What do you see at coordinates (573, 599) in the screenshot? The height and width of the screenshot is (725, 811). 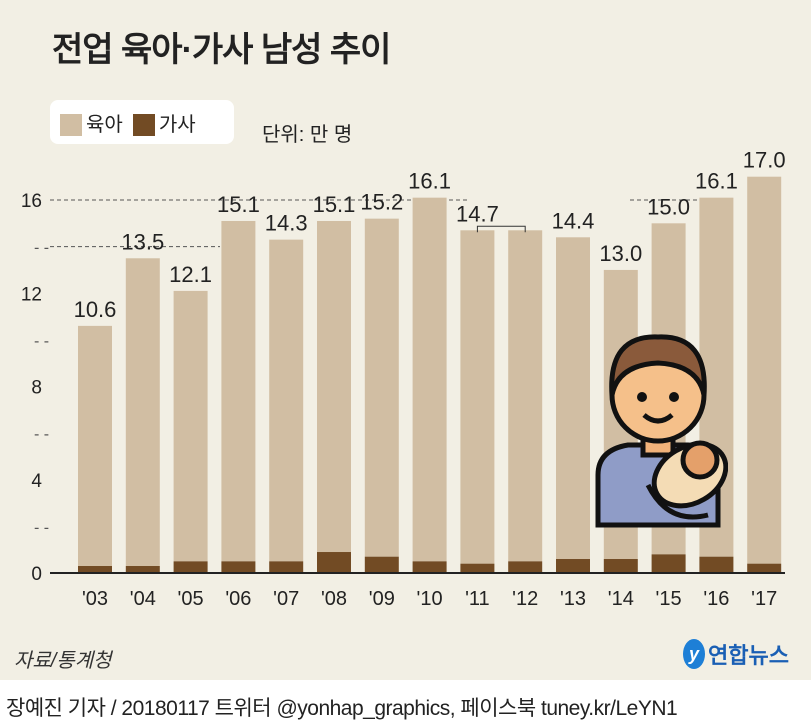 I see `x-tick-label: '13` at bounding box center [573, 599].